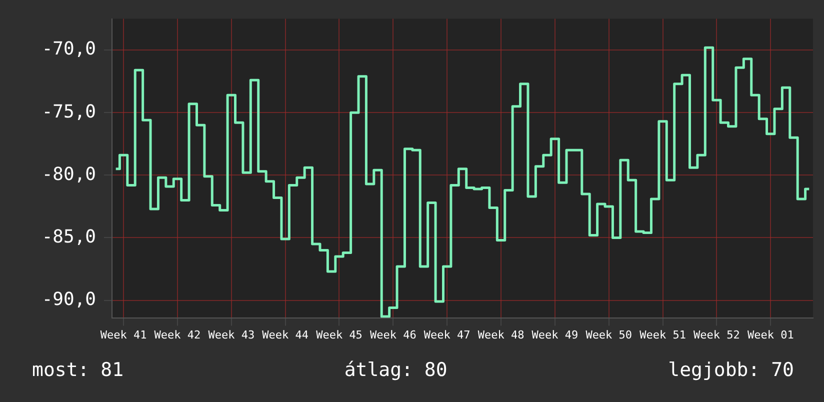 This screenshot has height=402, width=824. I want to click on text: átlag: 80, so click(396, 370).